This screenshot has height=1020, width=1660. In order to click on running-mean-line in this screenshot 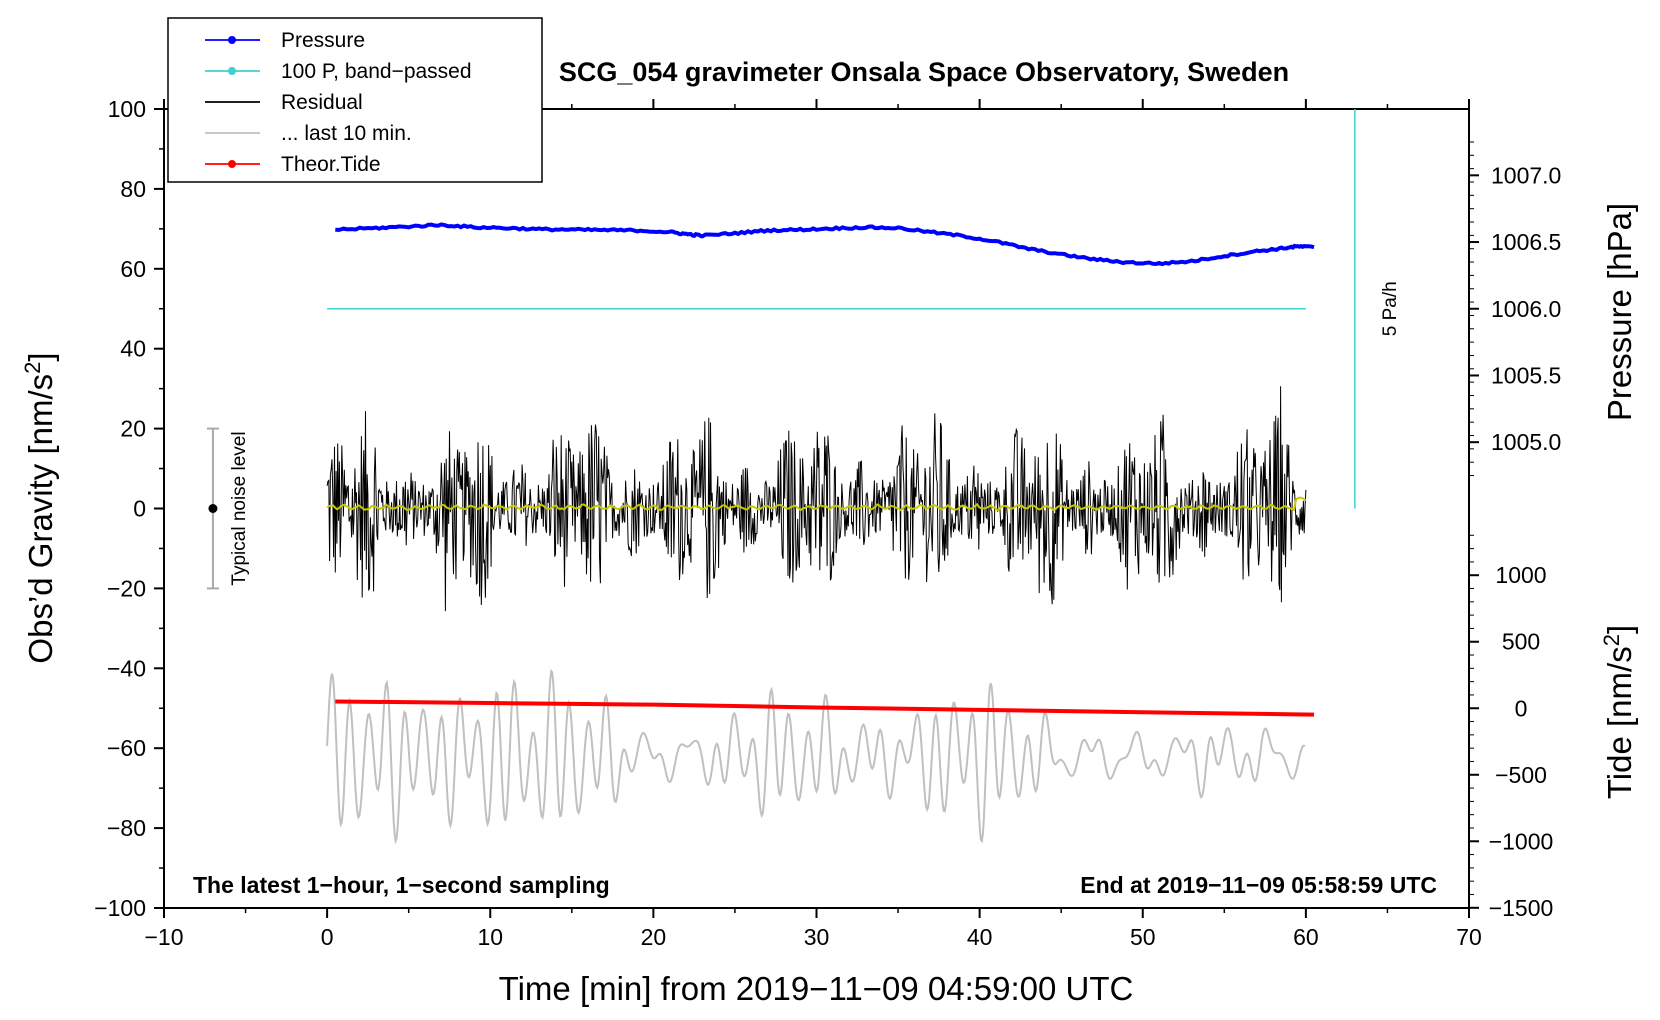, I will do `click(816, 504)`.